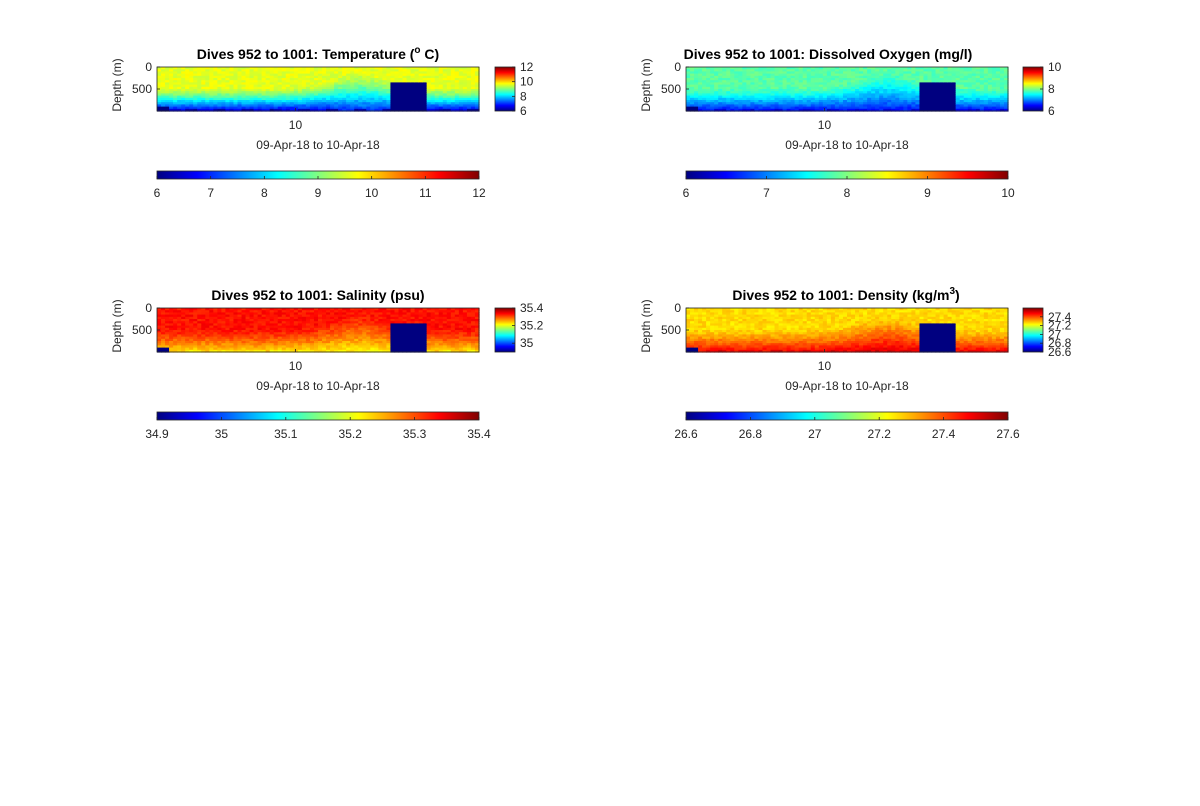 Image resolution: width=1200 pixels, height=806 pixels. What do you see at coordinates (532, 326) in the screenshot?
I see `side-colorbar-tick-label: 35.2` at bounding box center [532, 326].